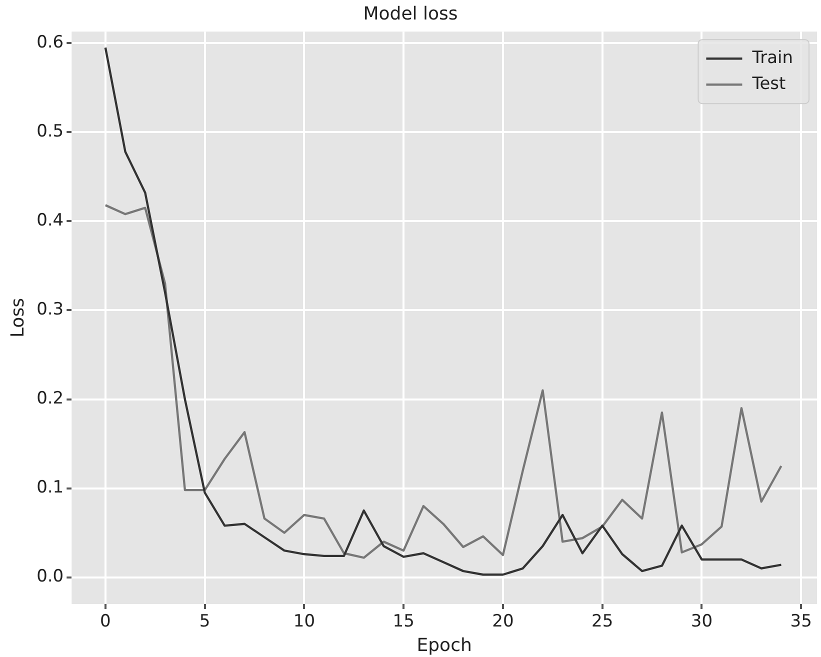 The height and width of the screenshot is (657, 821). What do you see at coordinates (50, 576) in the screenshot?
I see `y-tick-label: 0.0` at bounding box center [50, 576].